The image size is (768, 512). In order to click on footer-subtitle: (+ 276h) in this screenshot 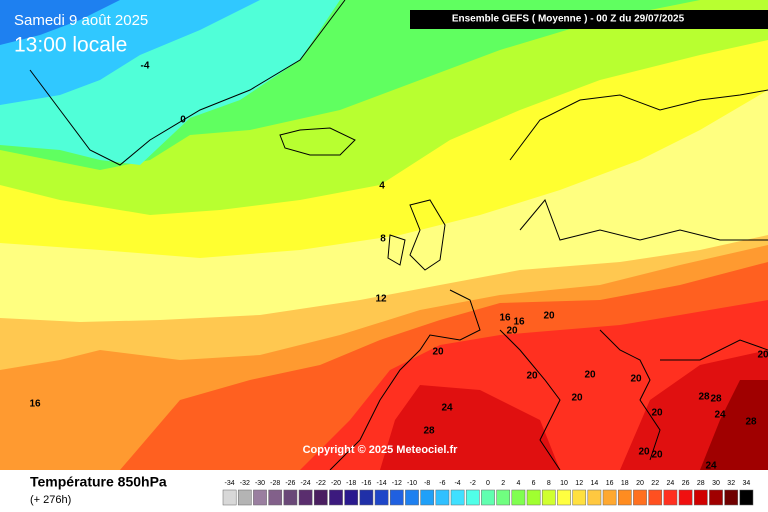, I will do `click(50, 500)`.